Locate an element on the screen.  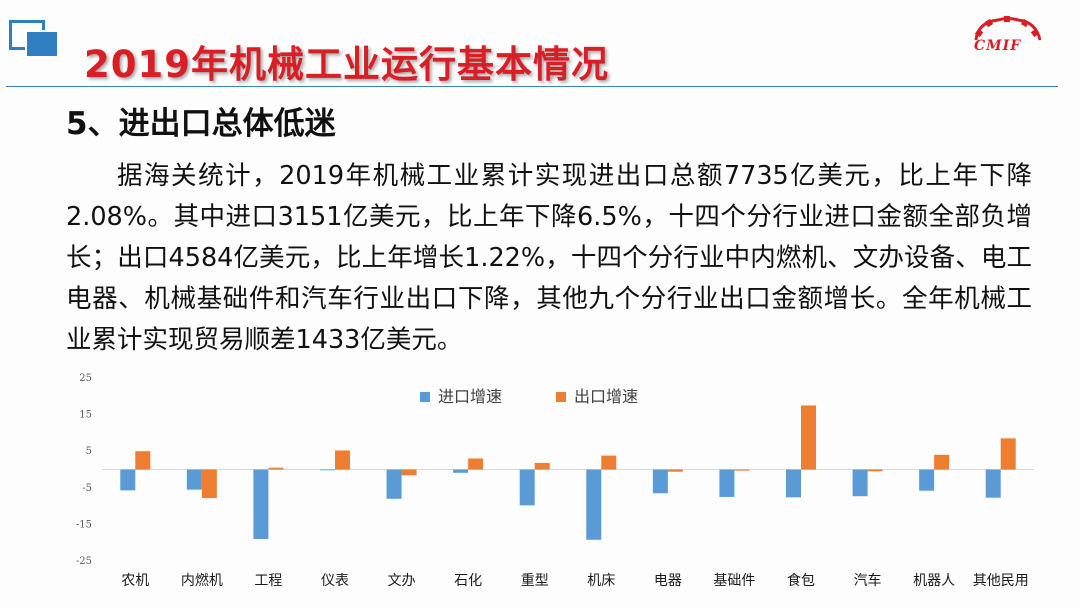
y-tick-label: -15 is located at coordinates (84, 524).